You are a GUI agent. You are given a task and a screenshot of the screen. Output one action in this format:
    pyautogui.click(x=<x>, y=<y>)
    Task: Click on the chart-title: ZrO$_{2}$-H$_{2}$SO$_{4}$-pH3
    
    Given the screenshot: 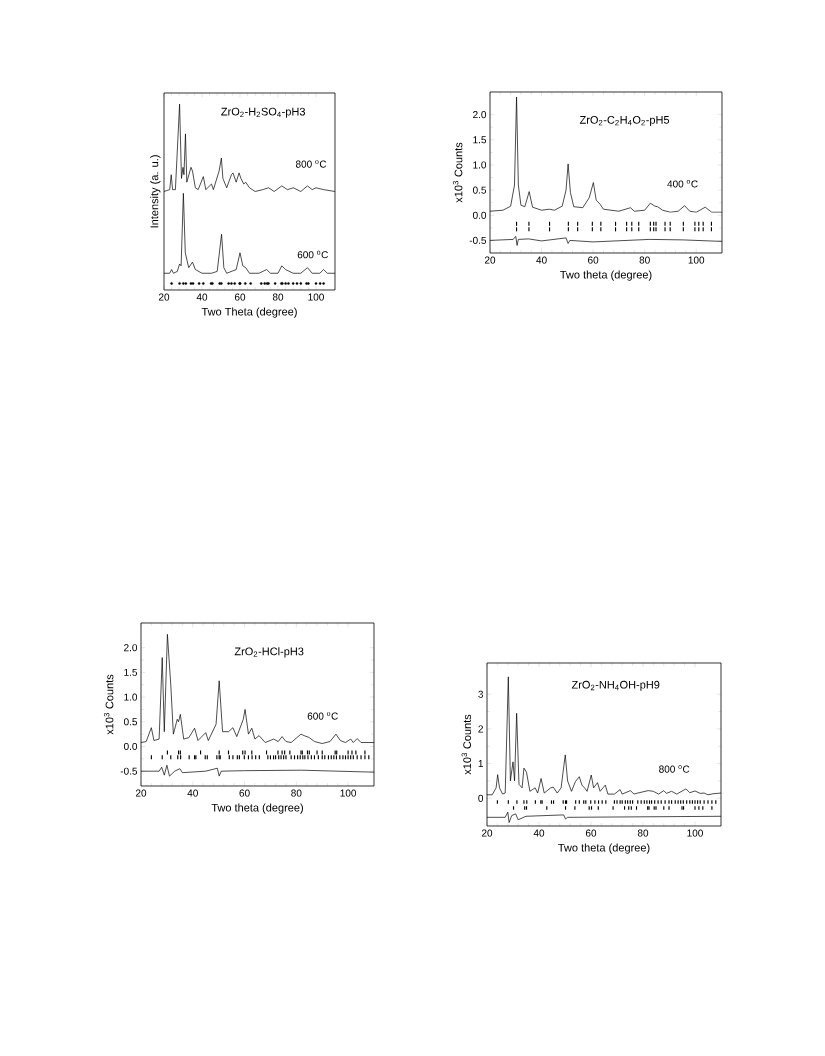 What is the action you would take?
    pyautogui.click(x=263, y=112)
    